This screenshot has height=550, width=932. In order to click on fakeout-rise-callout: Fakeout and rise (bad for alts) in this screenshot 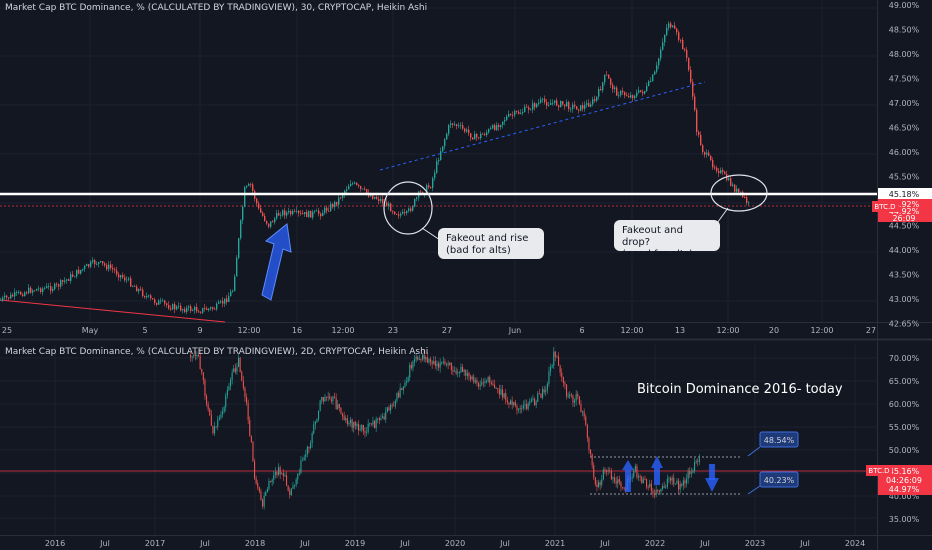, I will do `click(491, 243)`.